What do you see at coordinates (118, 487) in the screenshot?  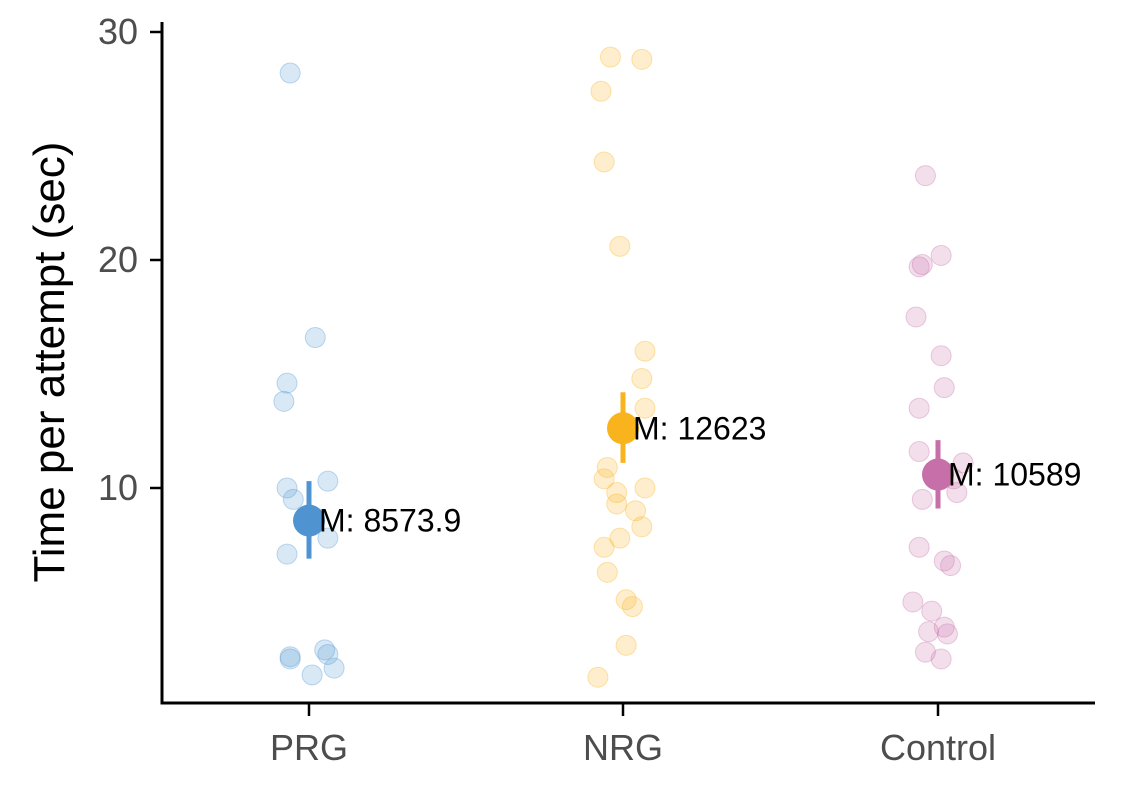 I see `y-tick-label: 10` at bounding box center [118, 487].